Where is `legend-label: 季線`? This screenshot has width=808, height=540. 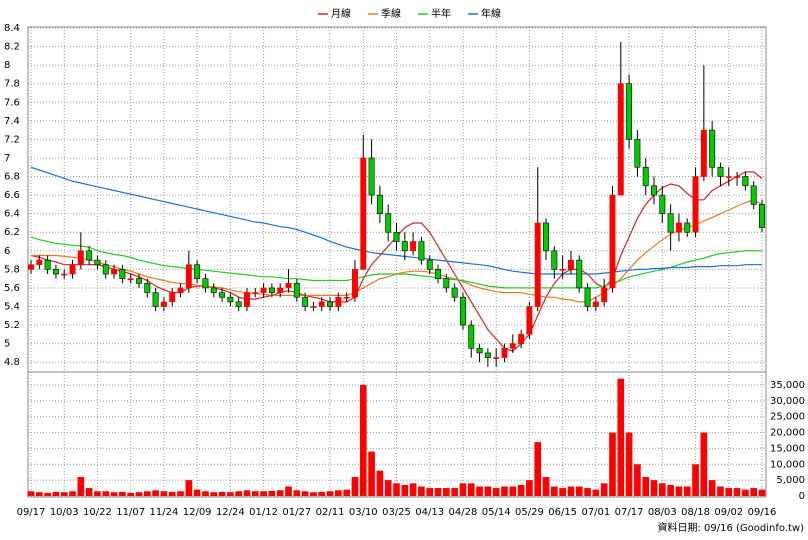 legend-label: 季線 is located at coordinates (391, 13).